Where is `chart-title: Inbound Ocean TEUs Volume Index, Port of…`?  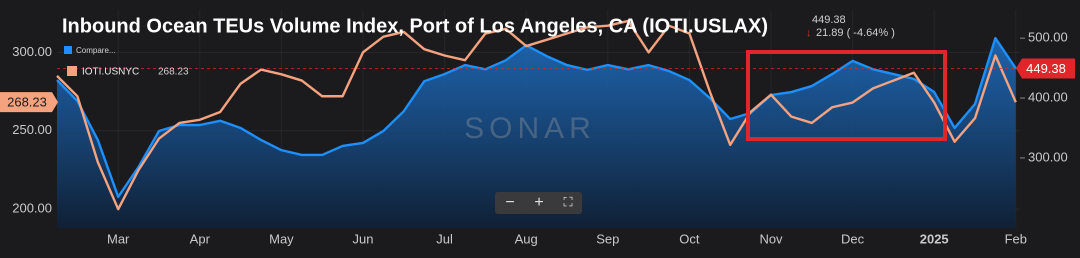 chart-title: Inbound Ocean TEUs Volume Index, Port of… is located at coordinates (415, 26).